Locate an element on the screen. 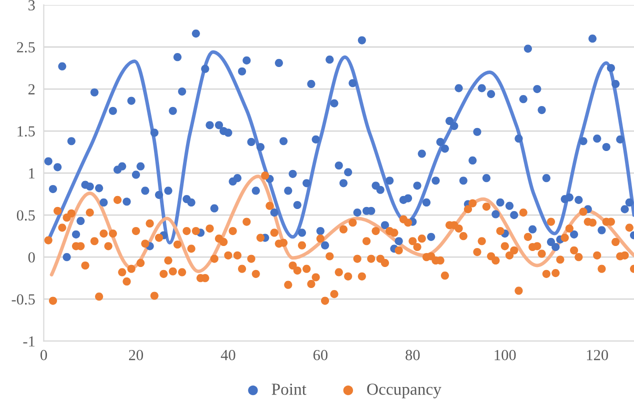 This screenshot has height=415, width=634. x-tick-label: 60 is located at coordinates (320, 355).